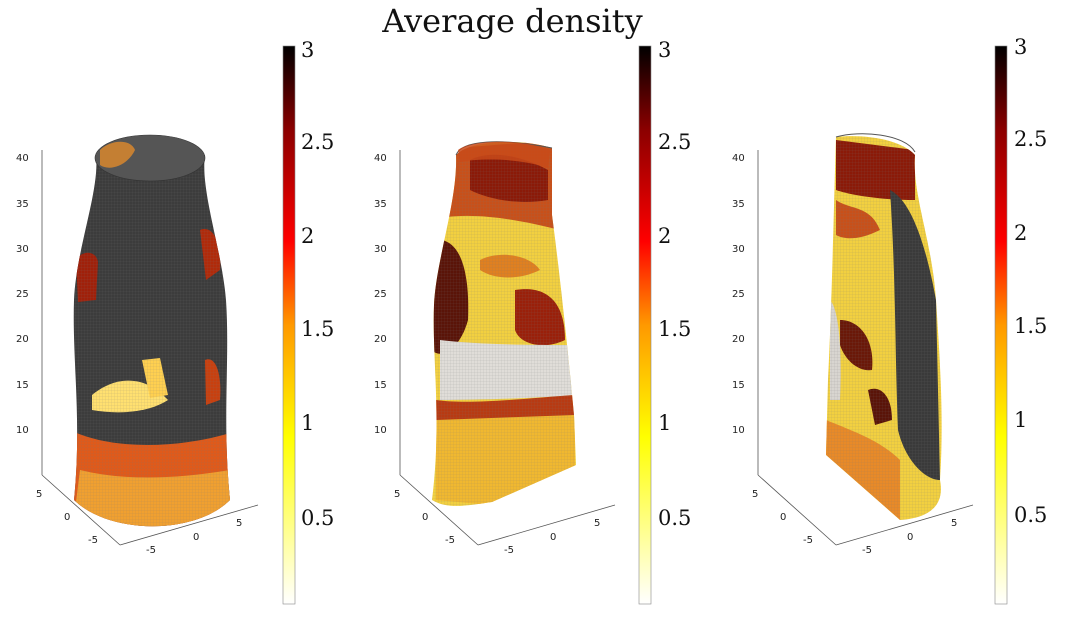 The height and width of the screenshot is (627, 1079). I want to click on z-ticks-2: 10 15 20 25 30 35 40 5 0 -5 -5 0 5, so click(487, 354).